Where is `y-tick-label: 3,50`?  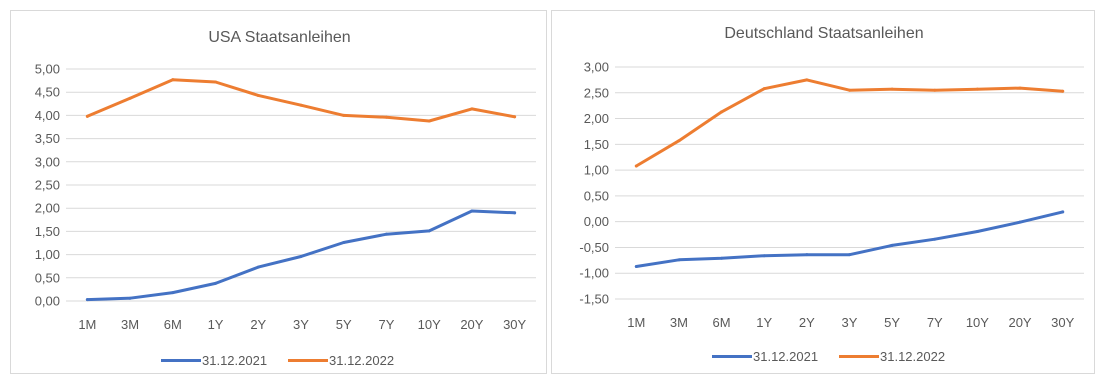 y-tick-label: 3,50 is located at coordinates (47, 138).